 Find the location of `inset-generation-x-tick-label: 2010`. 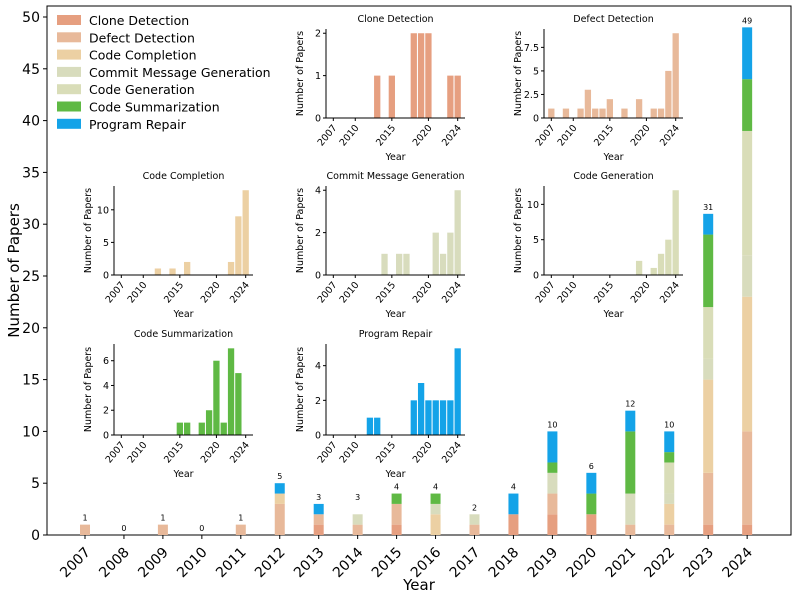

inset-generation-x-tick-label: 2010 is located at coordinates (568, 293).